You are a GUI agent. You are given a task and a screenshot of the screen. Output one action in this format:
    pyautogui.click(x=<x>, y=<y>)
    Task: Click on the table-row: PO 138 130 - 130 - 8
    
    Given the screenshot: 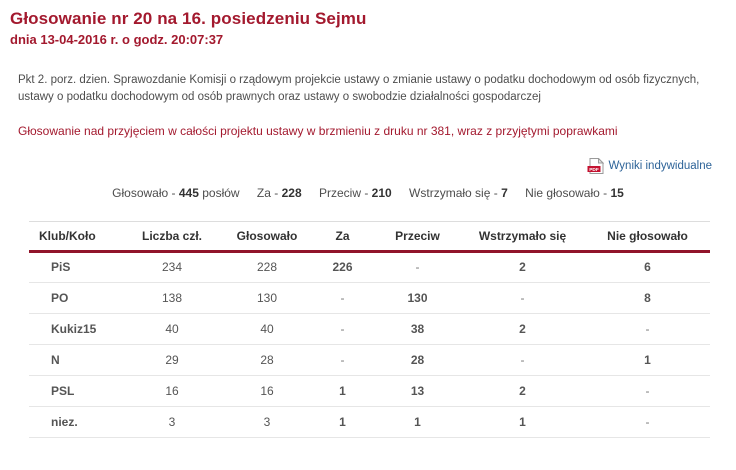 What is the action you would take?
    pyautogui.click(x=369, y=298)
    